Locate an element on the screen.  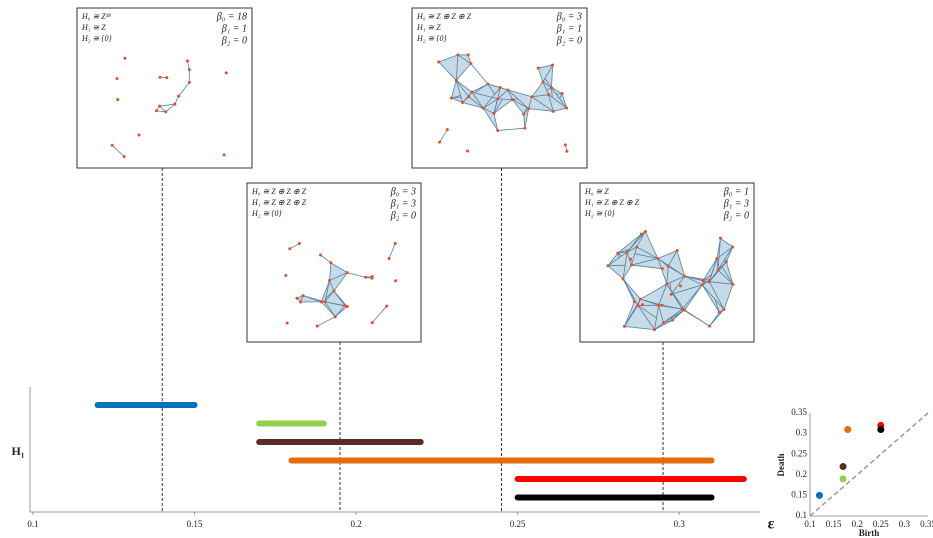
x-tick-label: 0.15 is located at coordinates (834, 524).